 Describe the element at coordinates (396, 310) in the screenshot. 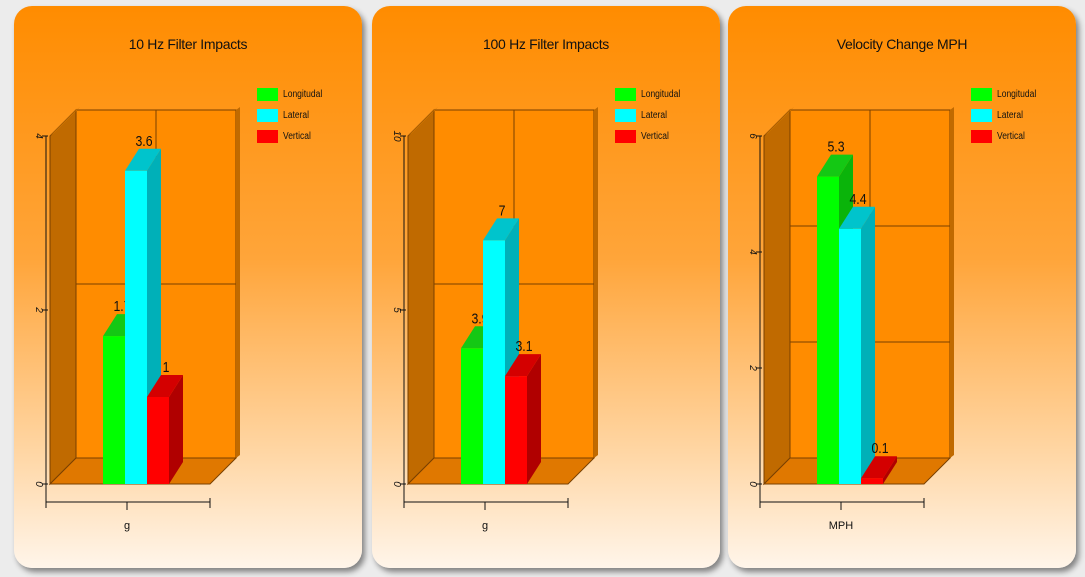

I see `y-tick-label: 5` at that location.